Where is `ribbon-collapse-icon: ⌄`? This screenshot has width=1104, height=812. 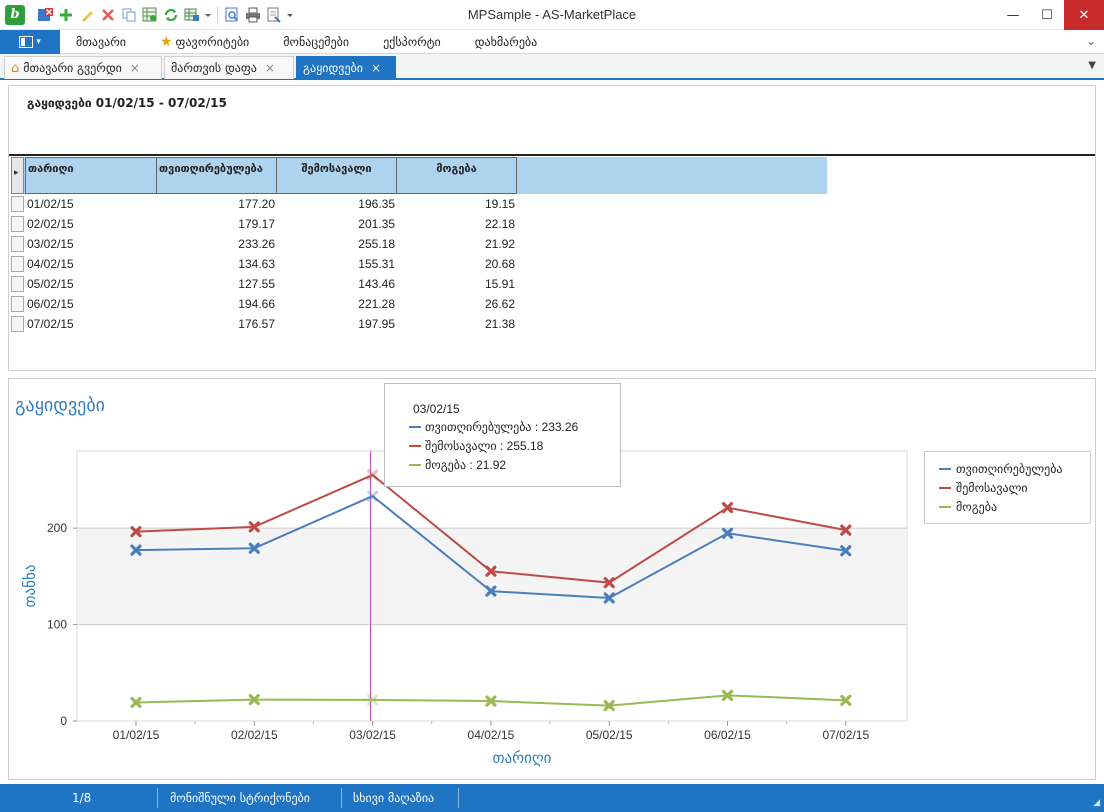 ribbon-collapse-icon: ⌄ is located at coordinates (1090, 41).